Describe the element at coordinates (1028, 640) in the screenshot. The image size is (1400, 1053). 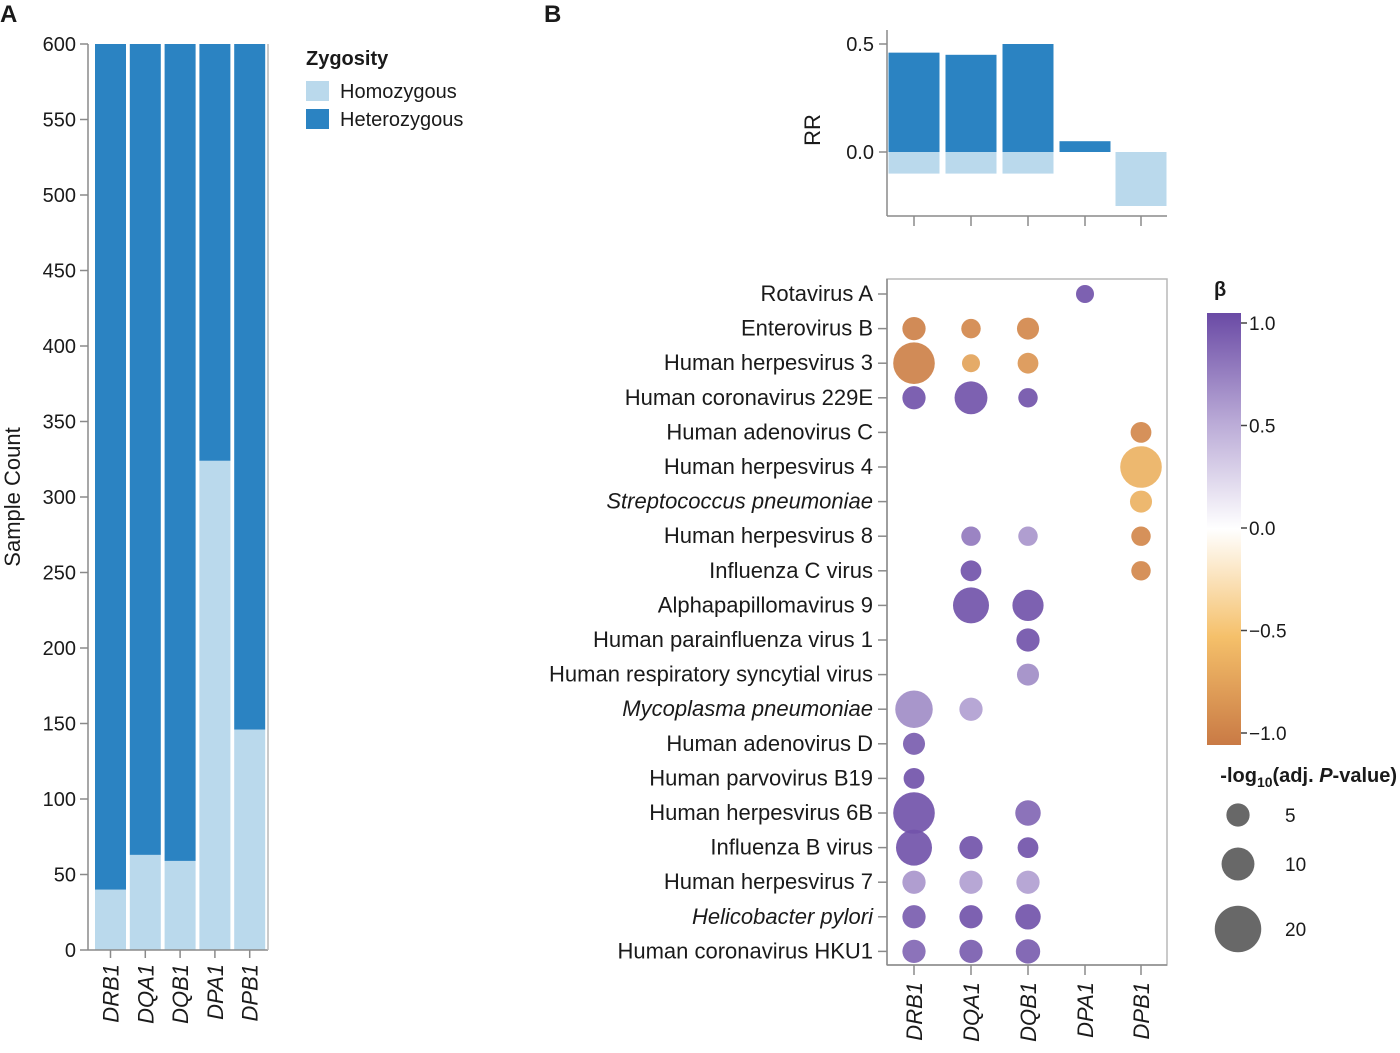
I see `dot-human-parainfluenza-virus-1-dqb1` at that location.